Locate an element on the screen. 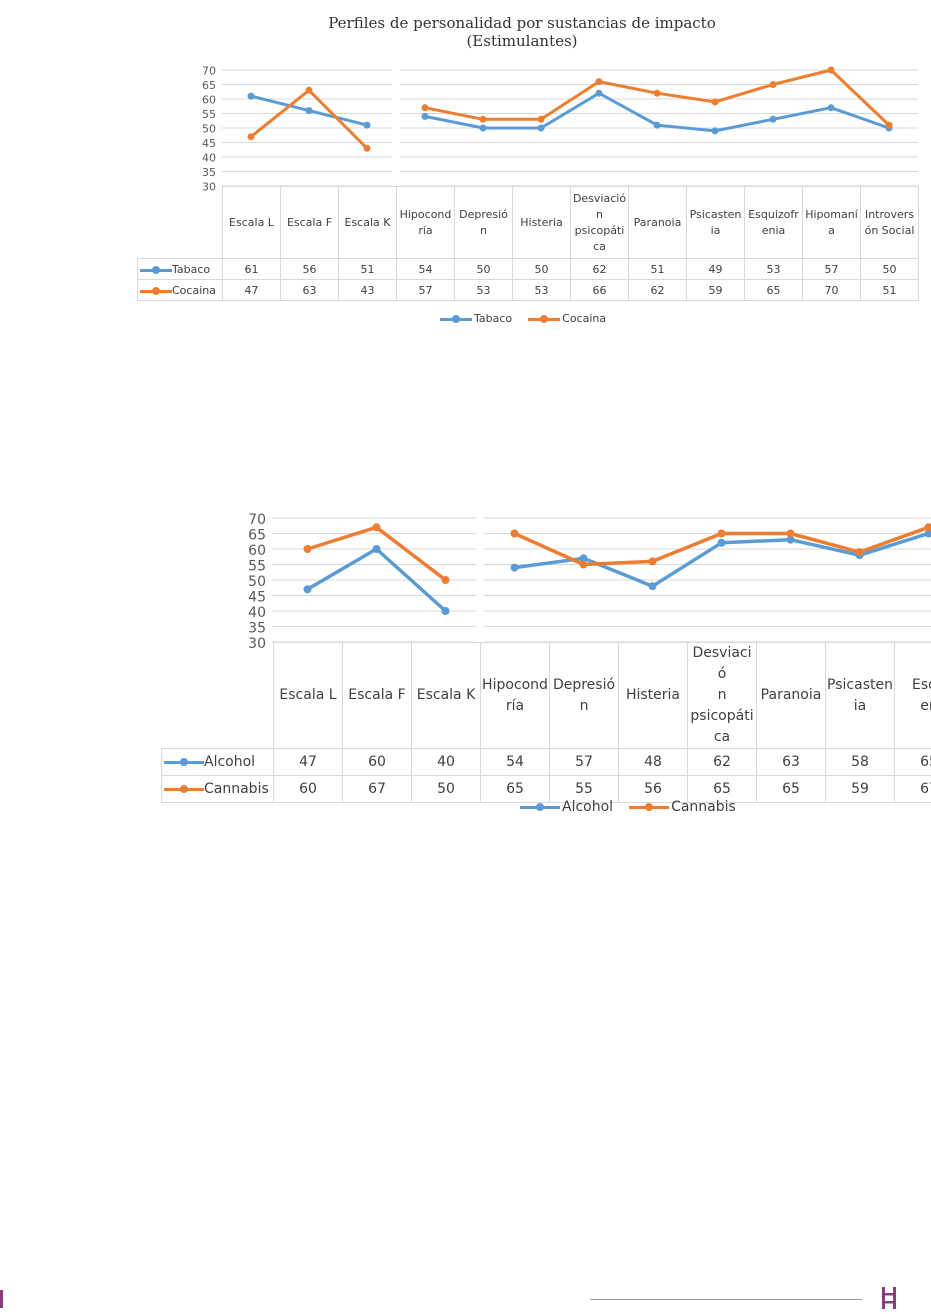 This screenshot has height=1314, width=931. chart1-legend: Tabaco Cocaina is located at coordinates (523, 318).